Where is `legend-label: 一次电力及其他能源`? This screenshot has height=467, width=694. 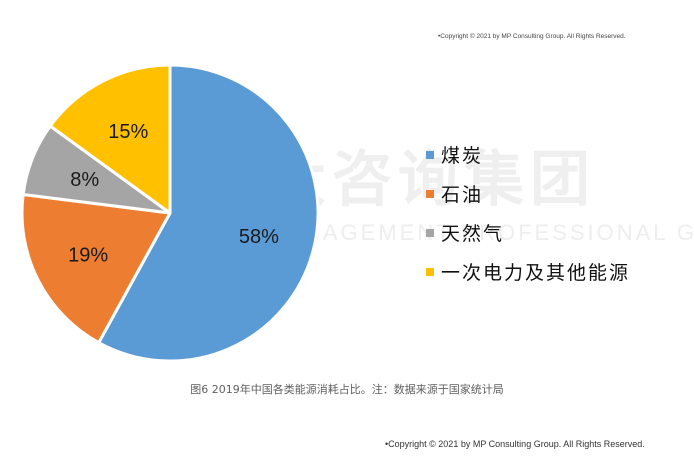 legend-label: 一次电力及其他能源 is located at coordinates (535, 273).